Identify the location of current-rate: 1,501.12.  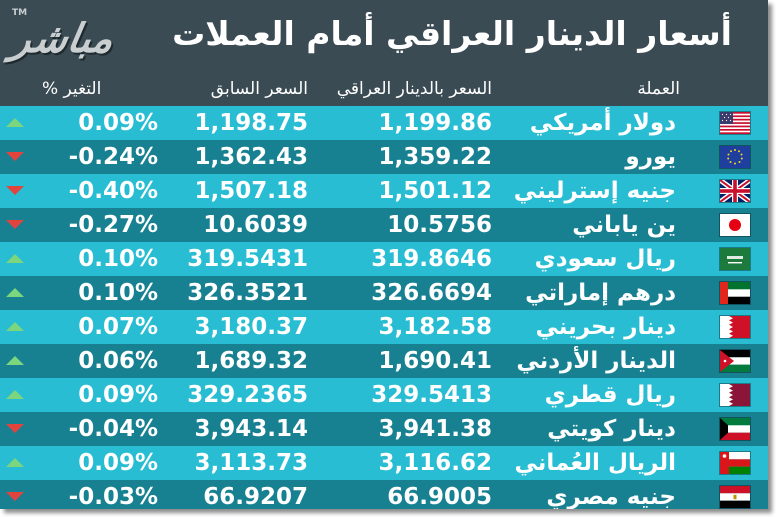
(435, 191).